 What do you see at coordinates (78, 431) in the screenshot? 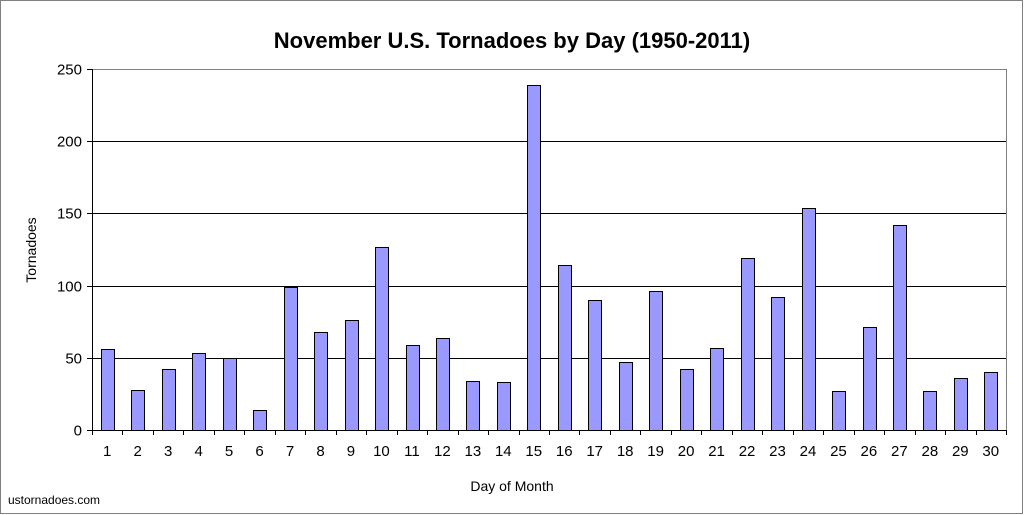
I see `y-tick-label: 0` at bounding box center [78, 431].